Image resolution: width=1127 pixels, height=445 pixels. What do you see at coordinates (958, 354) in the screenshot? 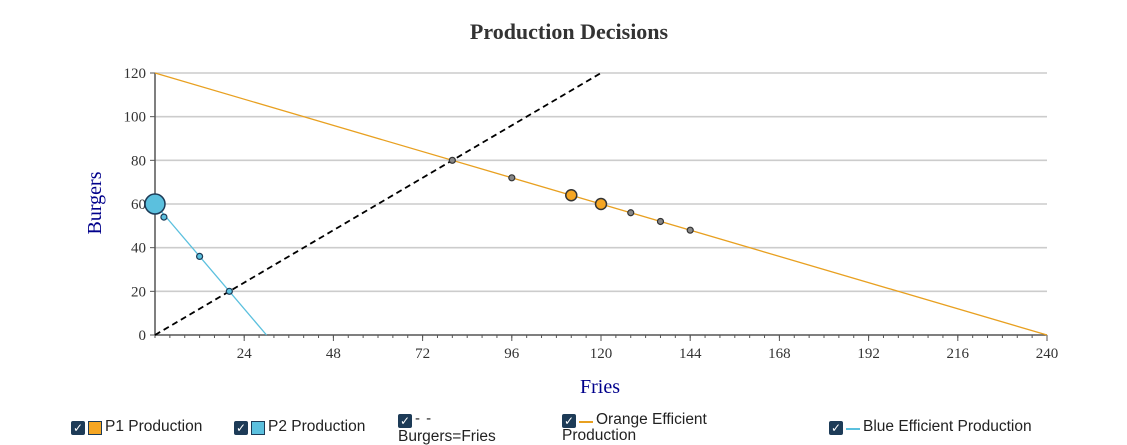
I see `x-tick-label: 216` at bounding box center [958, 354].